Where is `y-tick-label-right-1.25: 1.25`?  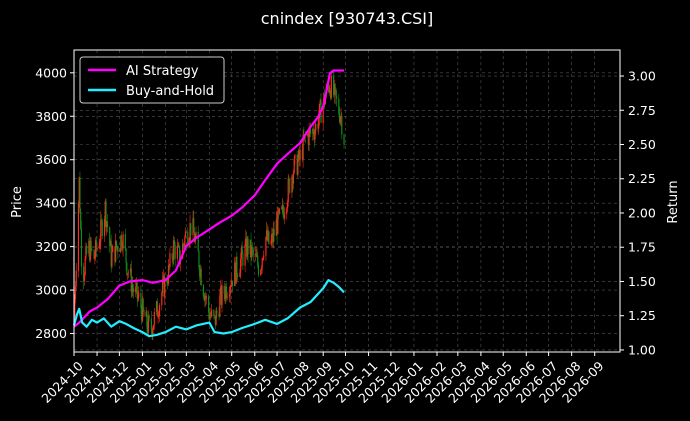 y-tick-label-right-1.25: 1.25 is located at coordinates (642, 315).